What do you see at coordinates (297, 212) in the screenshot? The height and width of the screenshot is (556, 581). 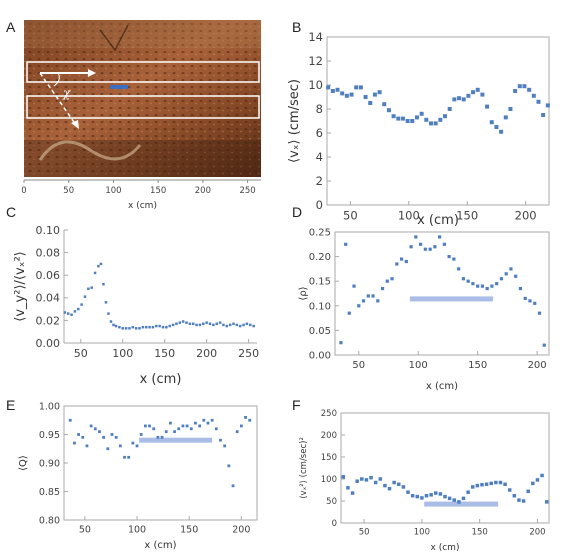 I see `panel-label-d: D` at bounding box center [297, 212].